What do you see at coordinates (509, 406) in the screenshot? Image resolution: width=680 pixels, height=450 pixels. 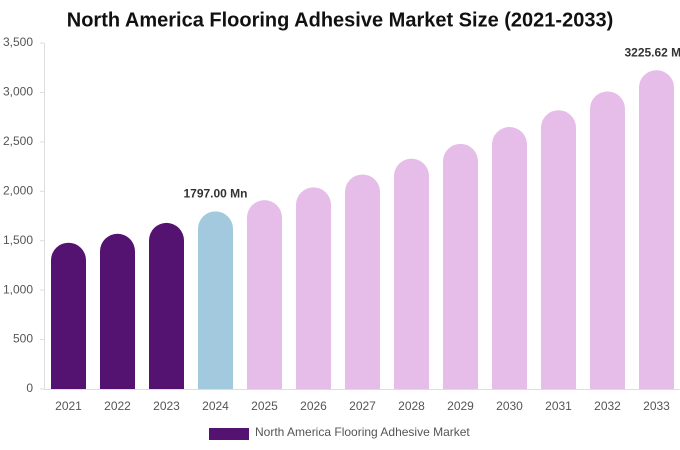 I see `x-tick-label: 2030` at bounding box center [509, 406].